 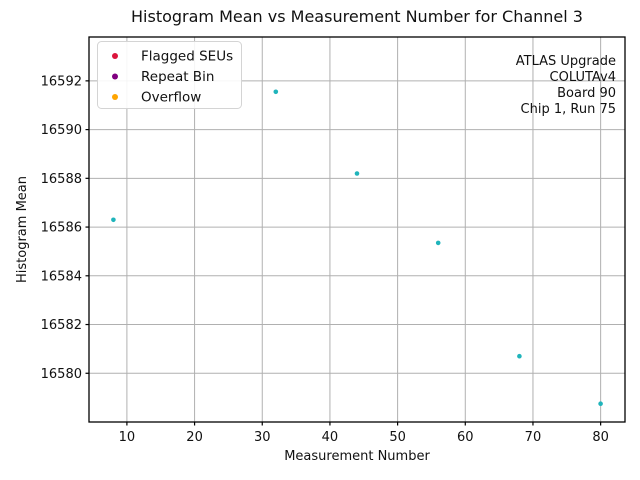 I want to click on y-tick-label: 16582, so click(x=61, y=325).